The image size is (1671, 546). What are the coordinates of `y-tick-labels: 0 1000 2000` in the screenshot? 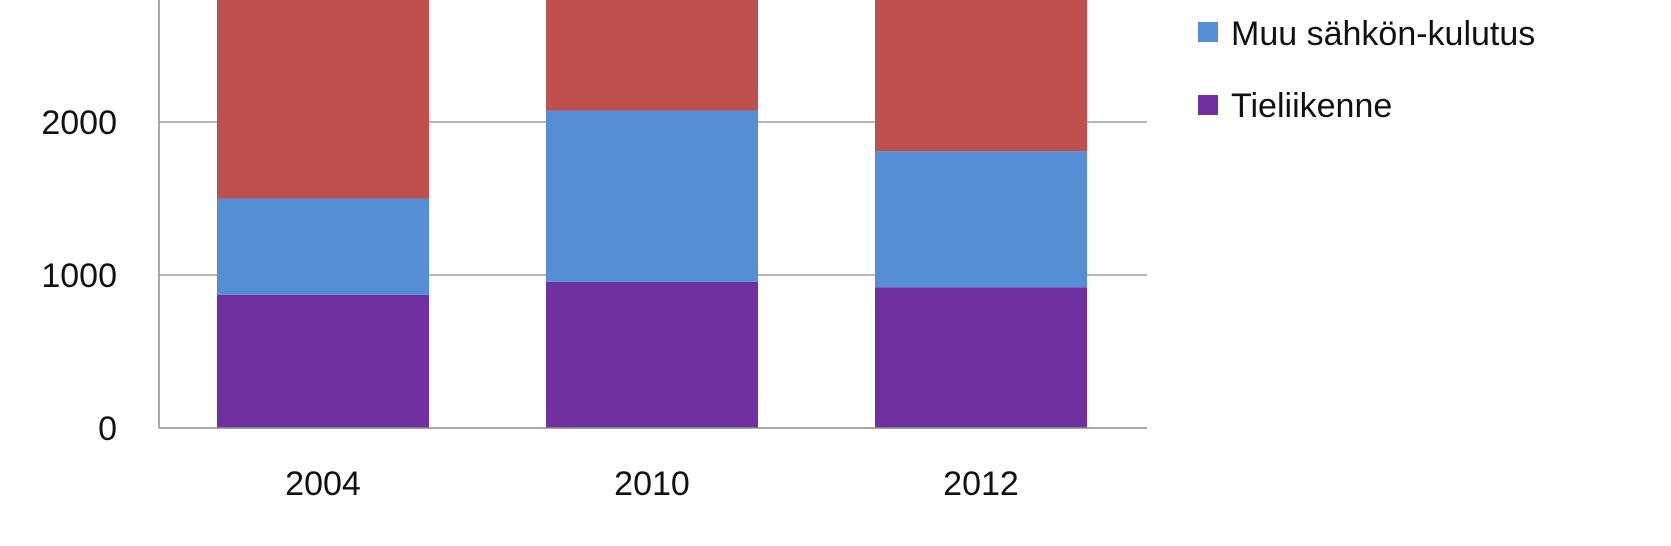 It's located at (79, 276).